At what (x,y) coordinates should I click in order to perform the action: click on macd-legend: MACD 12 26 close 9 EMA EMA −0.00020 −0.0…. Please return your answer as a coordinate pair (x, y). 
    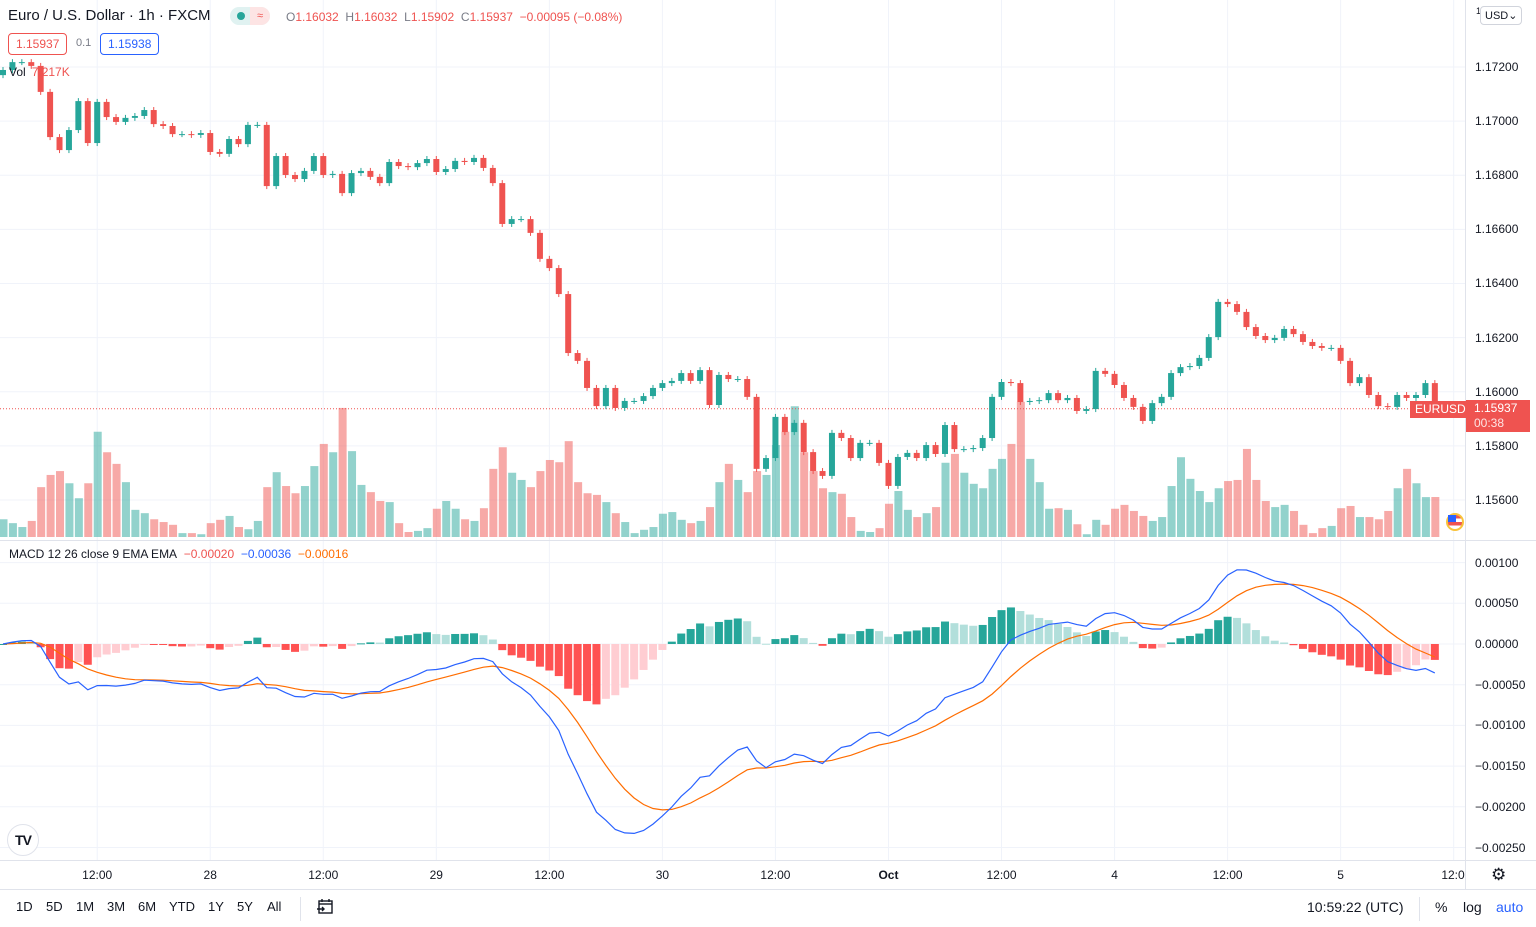
    Looking at the image, I should click on (178, 554).